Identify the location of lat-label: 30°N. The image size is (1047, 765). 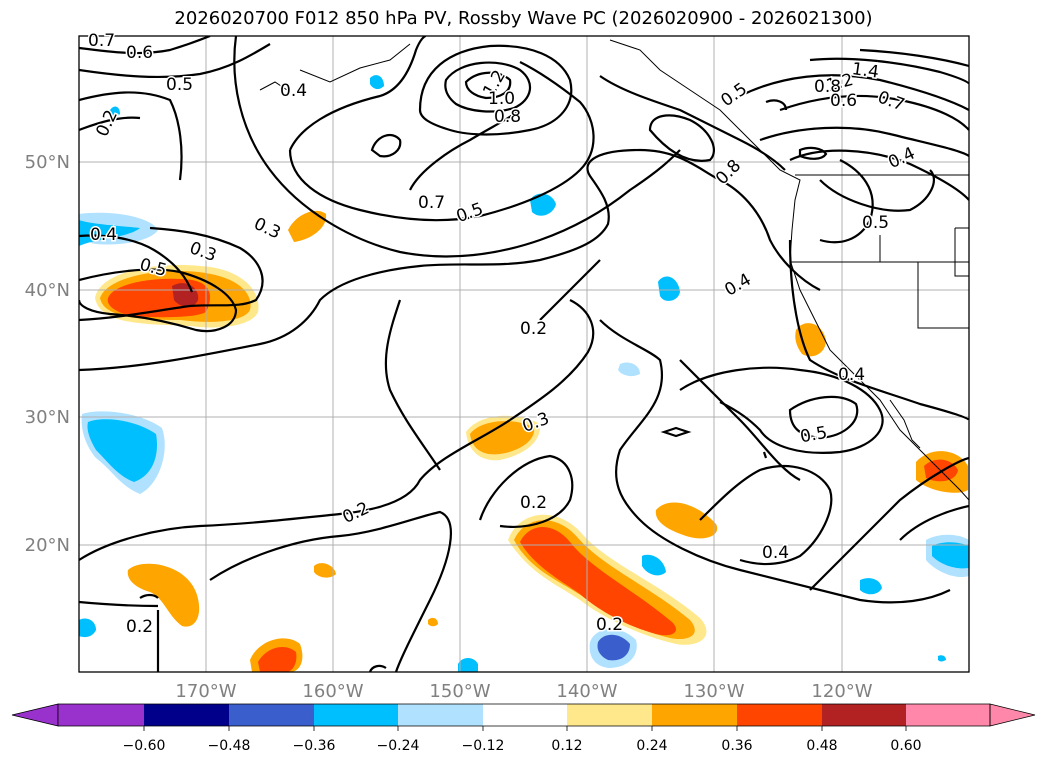
(47, 417).